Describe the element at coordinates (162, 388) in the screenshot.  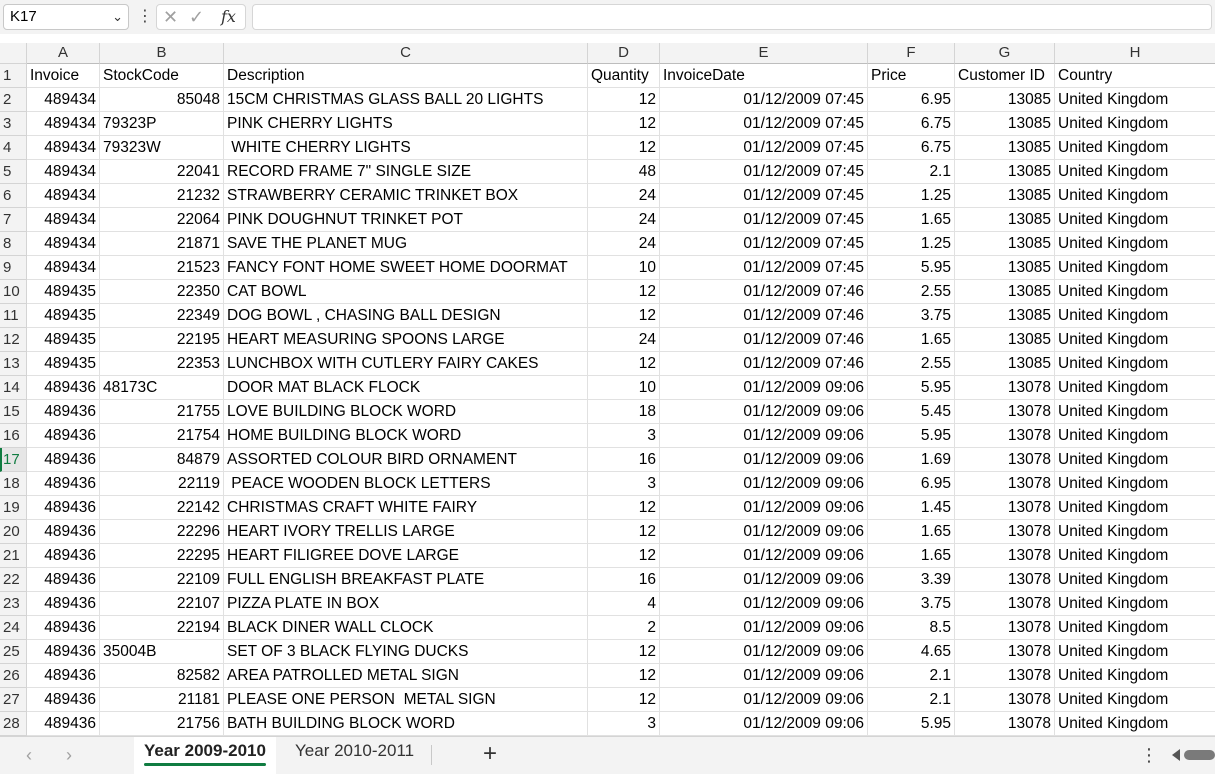
I see `cell-stockcode: 48173C` at that location.